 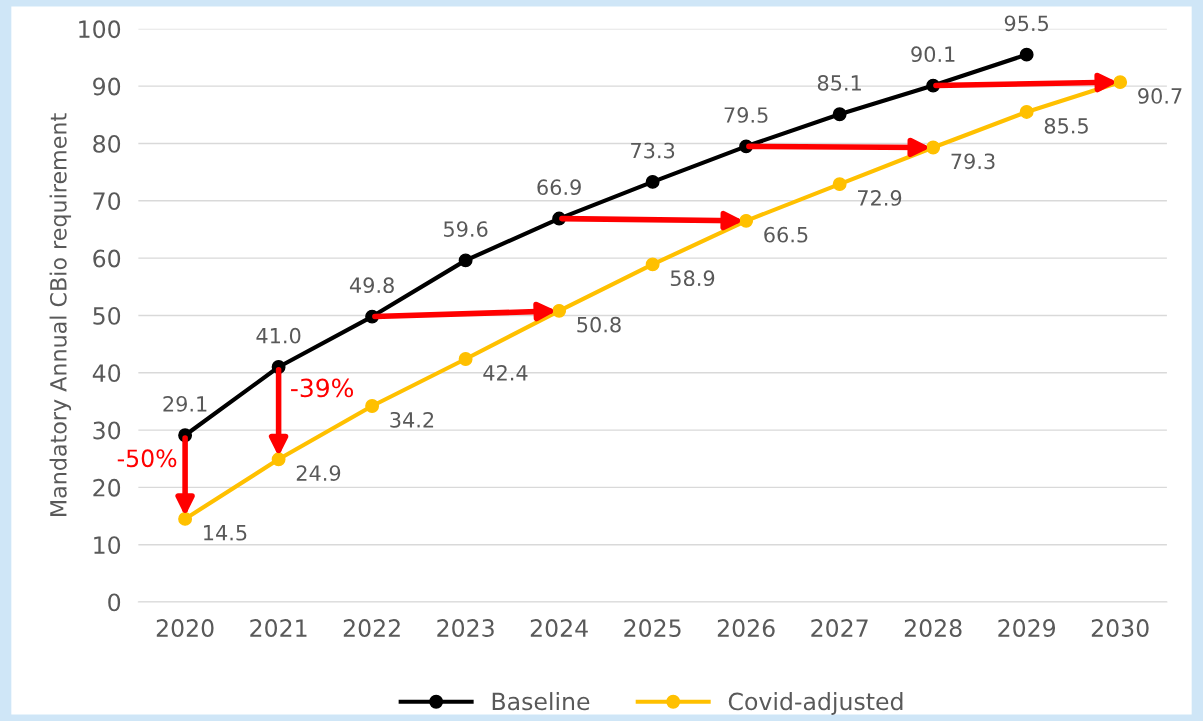 I want to click on data-label: 24.9, so click(x=318, y=473).